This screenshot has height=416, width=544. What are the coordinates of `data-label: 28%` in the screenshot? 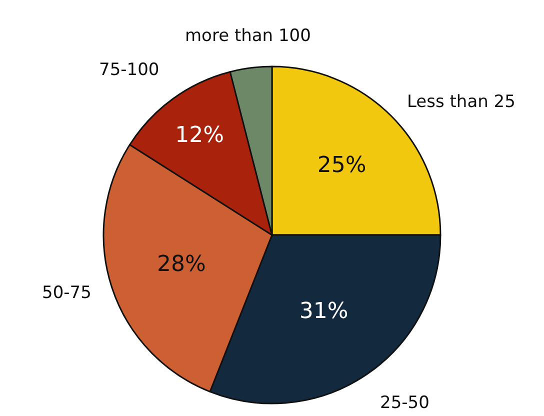 It's located at (181, 264).